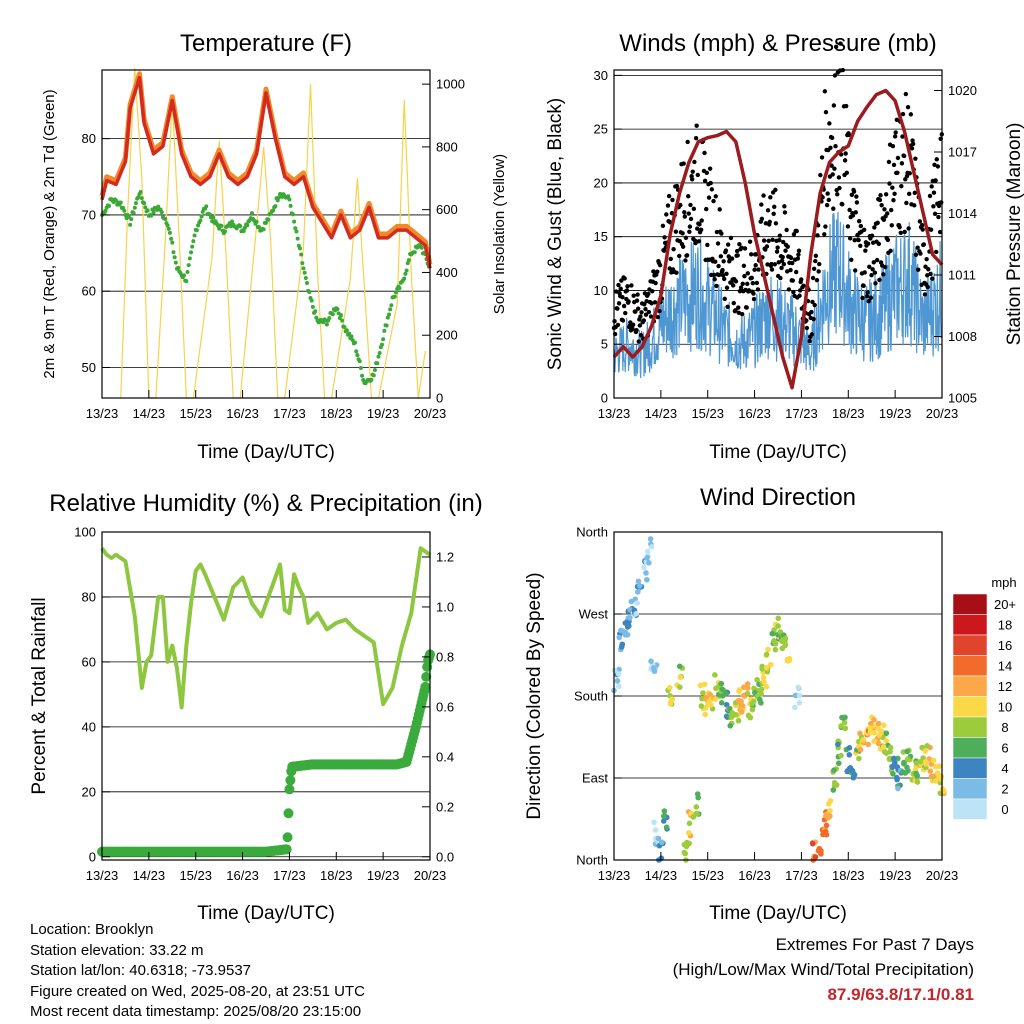 The image size is (1024, 1024). I want to click on x-tick-label: 15/23, so click(195, 413).